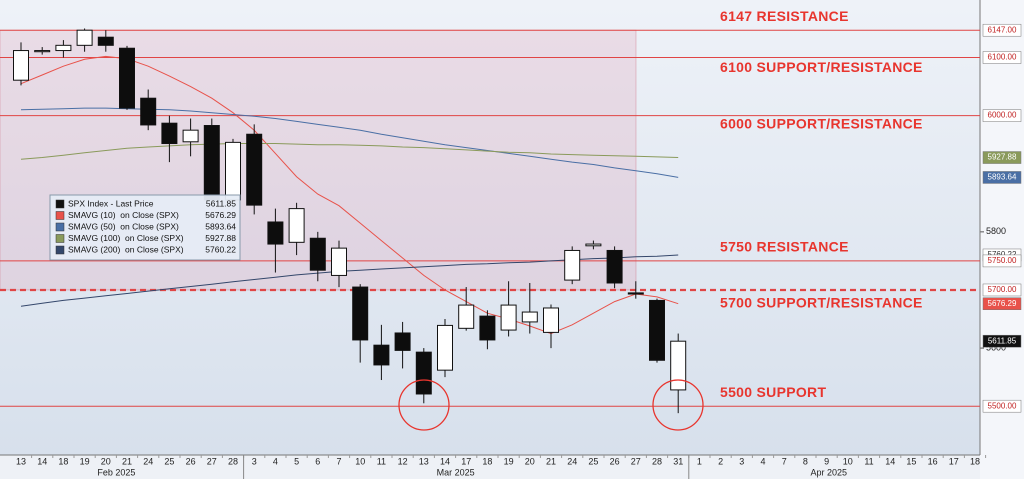  What do you see at coordinates (220, 238) in the screenshot?
I see `legend-value: 5927.88` at bounding box center [220, 238].